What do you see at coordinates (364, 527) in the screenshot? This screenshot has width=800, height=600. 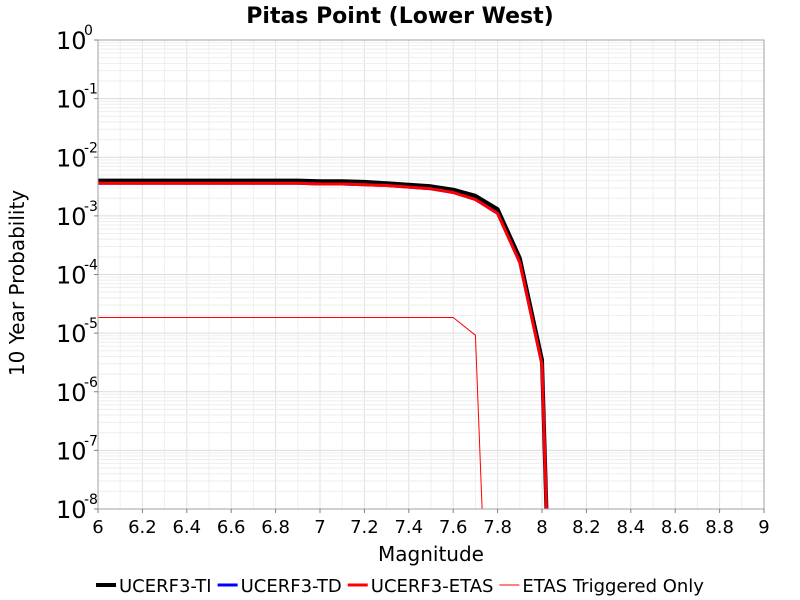 I see `x-tick-label: 7.2` at bounding box center [364, 527].